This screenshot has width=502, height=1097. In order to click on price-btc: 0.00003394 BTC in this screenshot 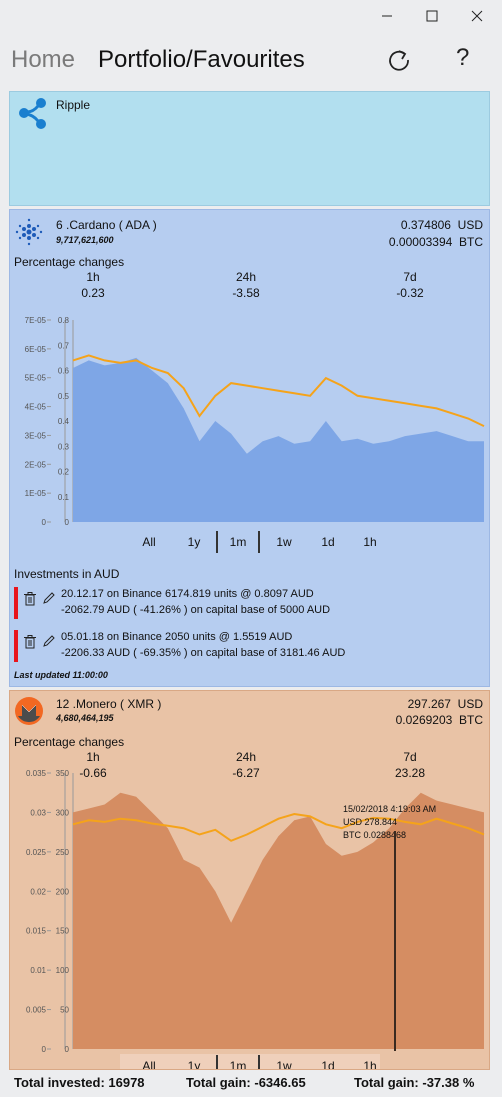, I will do `click(403, 242)`.